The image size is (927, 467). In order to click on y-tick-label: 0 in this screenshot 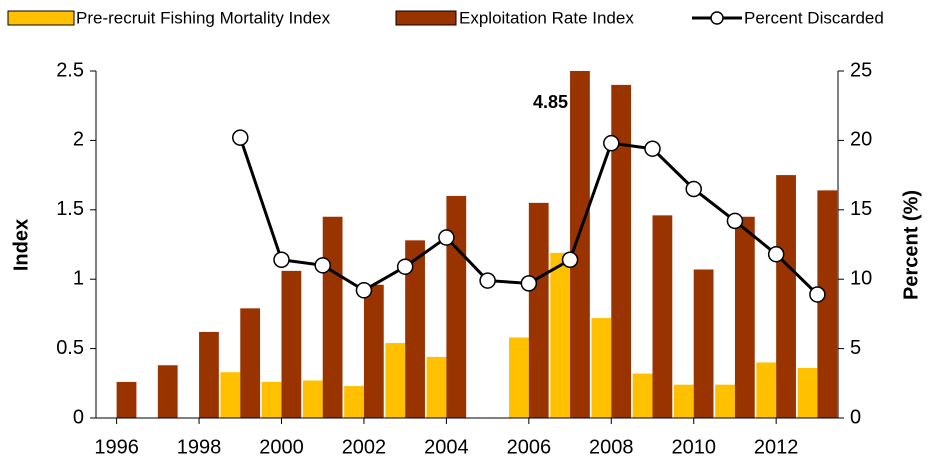, I will do `click(78, 417)`.